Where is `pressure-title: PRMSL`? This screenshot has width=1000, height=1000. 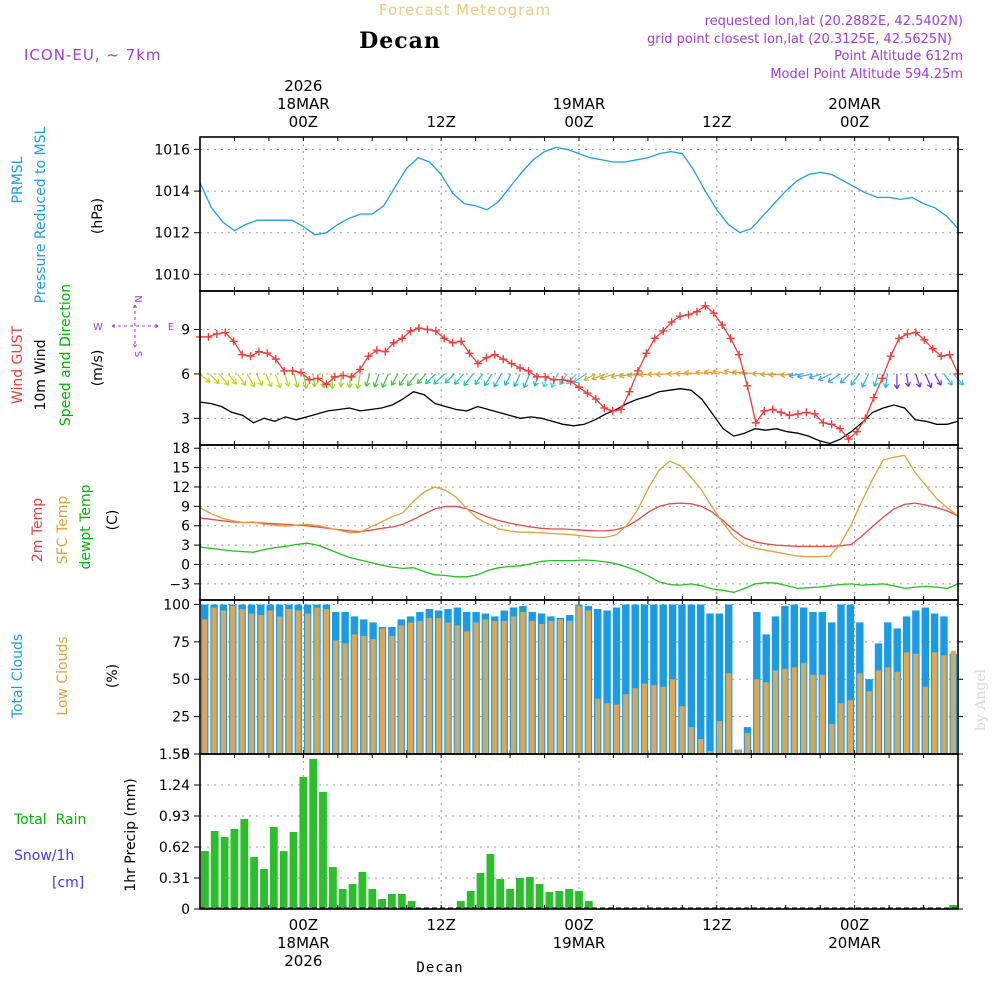
pressure-title: PRMSL is located at coordinates (18, 179).